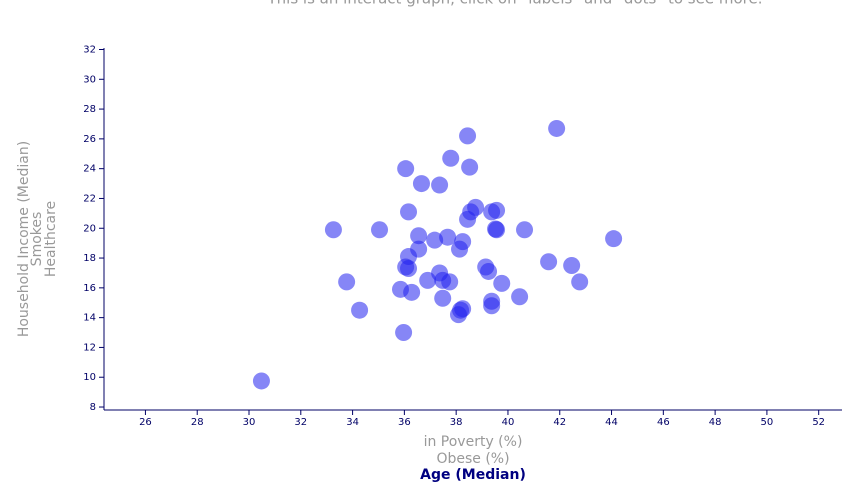  What do you see at coordinates (89, 169) in the screenshot?
I see `y-tick-label: 24` at bounding box center [89, 169].